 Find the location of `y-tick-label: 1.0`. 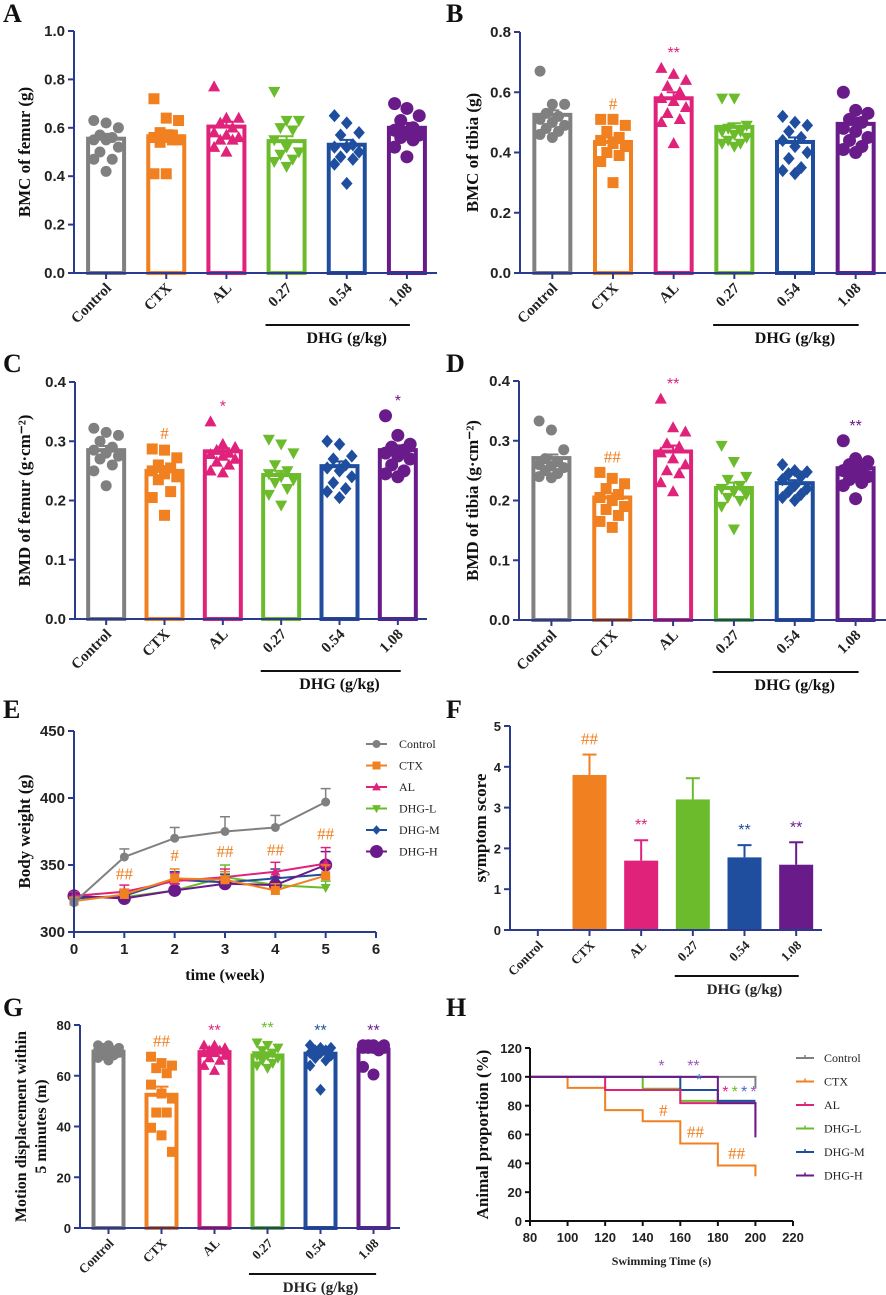

y-tick-label: 1.0 is located at coordinates (54, 31).